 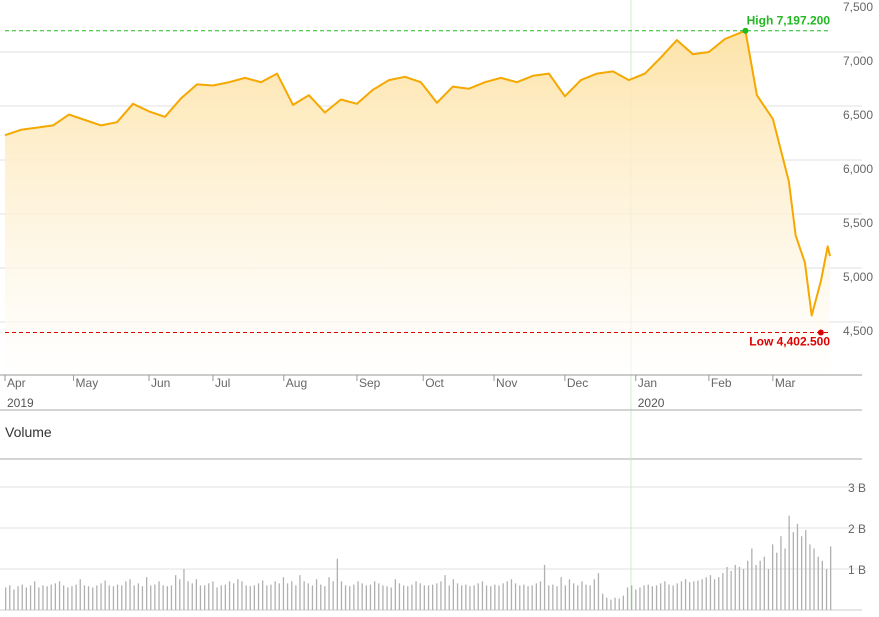 I want to click on high-label: High 7,197.200, so click(x=789, y=21).